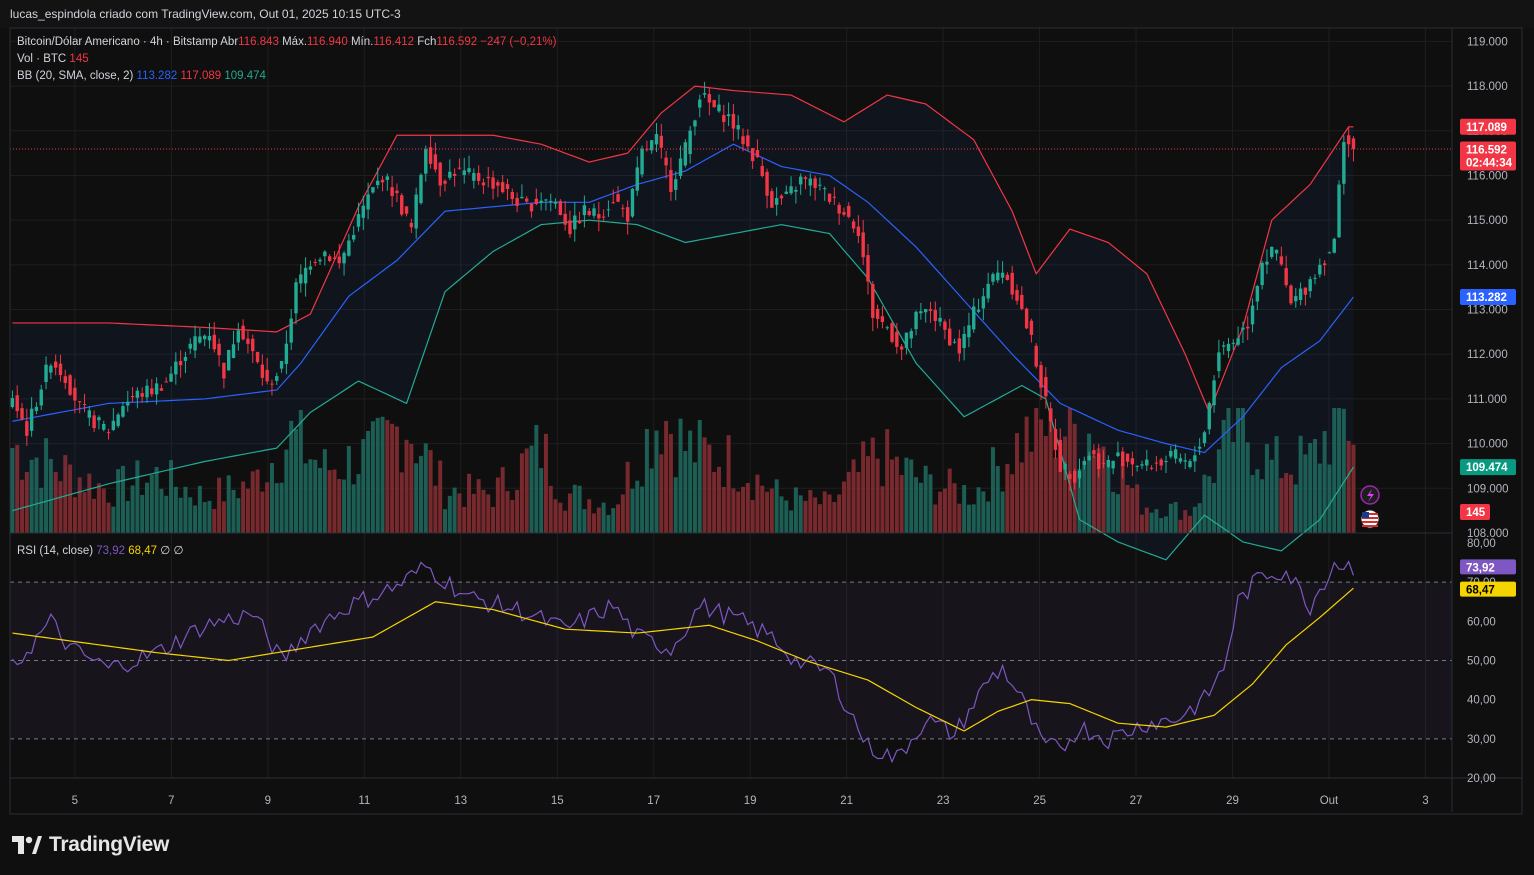 This screenshot has width=1534, height=875. What do you see at coordinates (229, 42) in the screenshot?
I see `open-label: Abr` at bounding box center [229, 42].